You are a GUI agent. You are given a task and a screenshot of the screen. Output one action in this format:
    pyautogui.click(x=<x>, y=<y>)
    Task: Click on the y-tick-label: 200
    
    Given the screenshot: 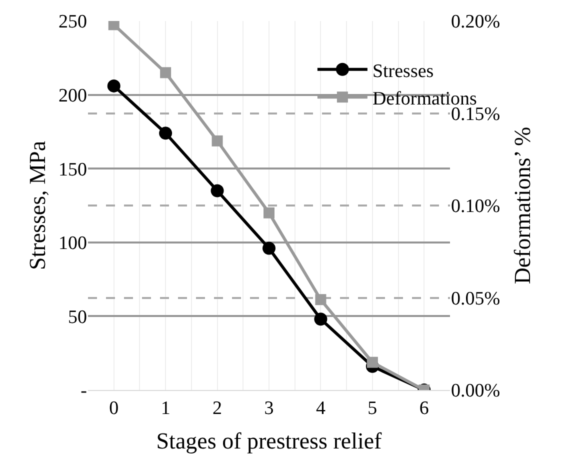 What is the action you would take?
    pyautogui.click(x=72, y=95)
    